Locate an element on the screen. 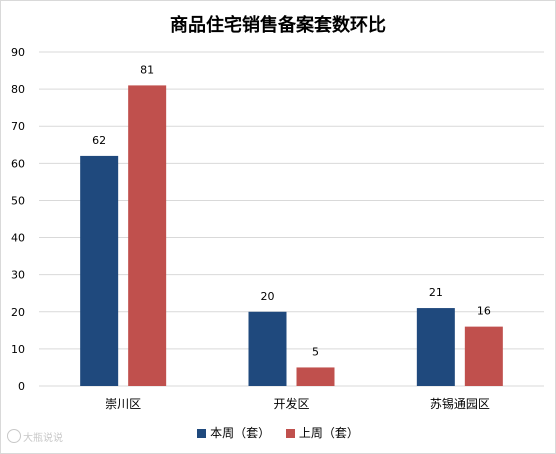  legend-swatch-this-week is located at coordinates (202, 433).